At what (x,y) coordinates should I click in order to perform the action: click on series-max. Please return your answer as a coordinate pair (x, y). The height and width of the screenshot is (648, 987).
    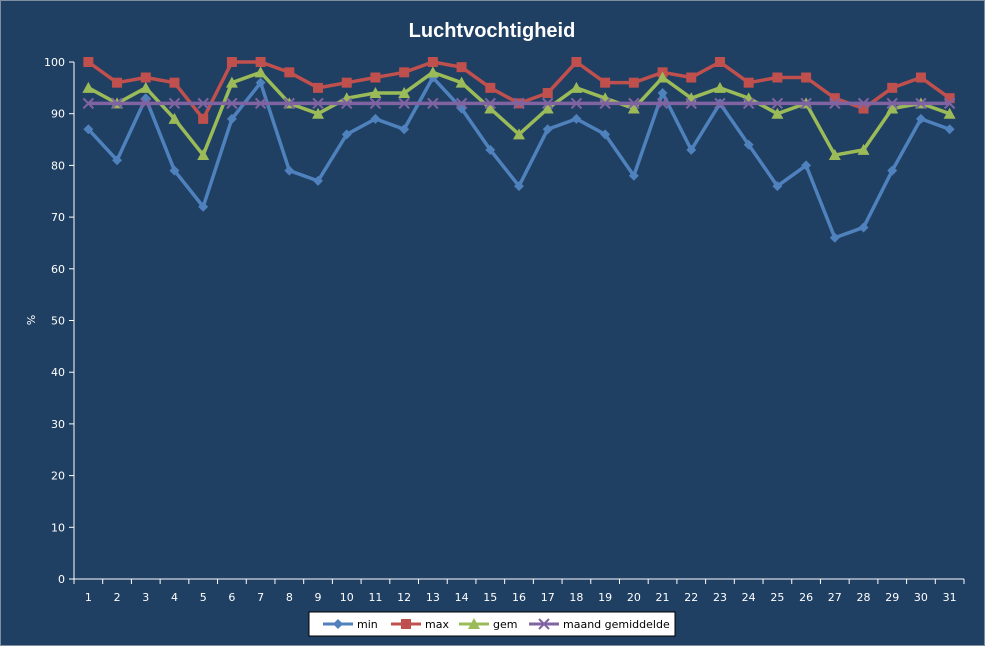
    Looking at the image, I should click on (519, 90).